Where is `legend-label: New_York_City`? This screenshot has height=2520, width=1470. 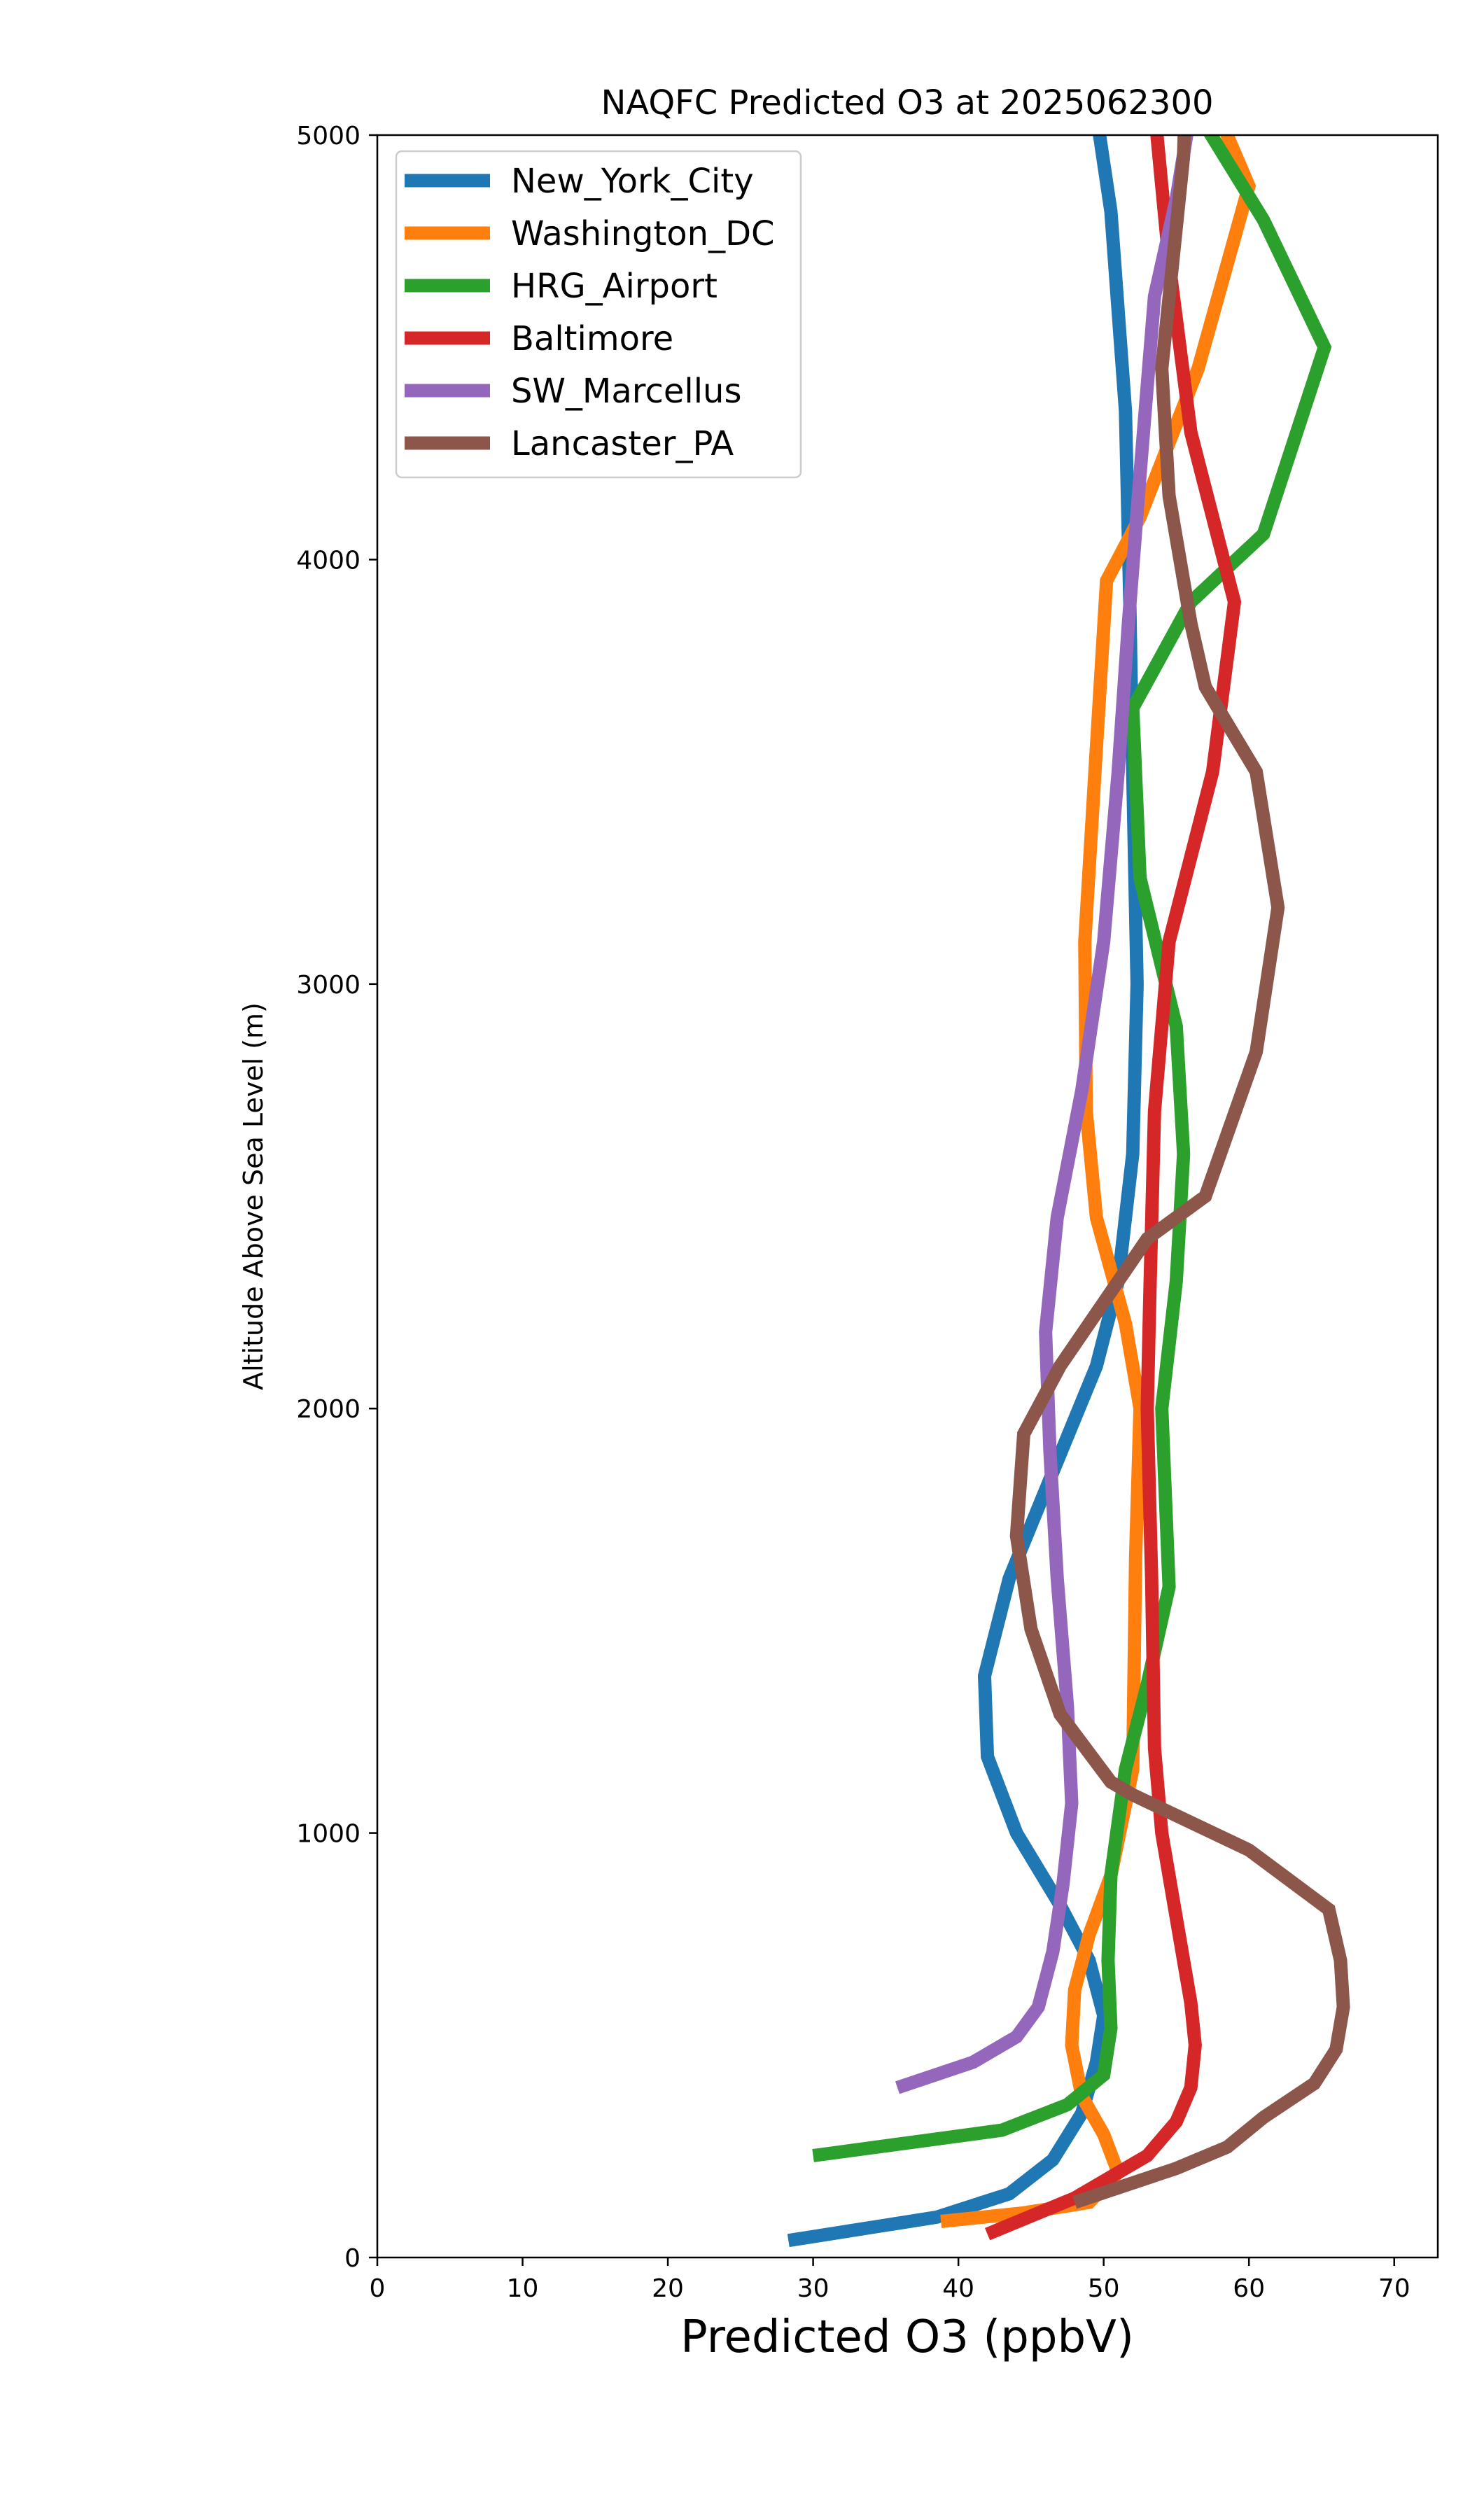
legend-label: New_York_City is located at coordinates (632, 181).